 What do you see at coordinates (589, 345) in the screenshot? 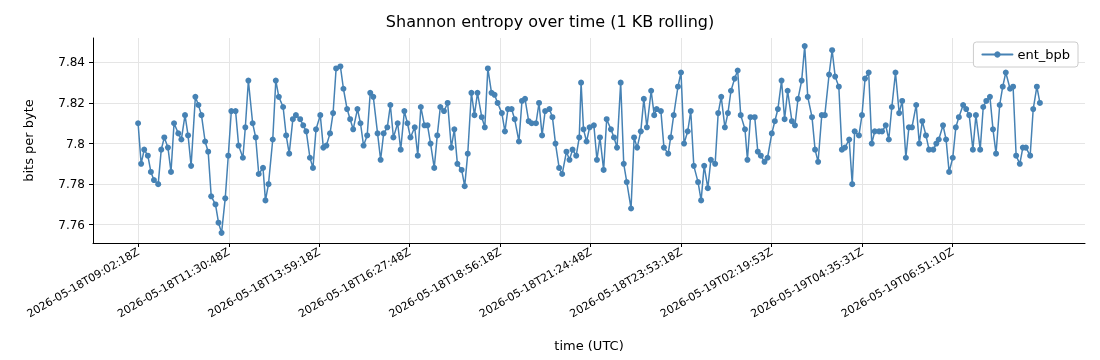
I see `x-axis-title: time (UTC)` at bounding box center [589, 345].